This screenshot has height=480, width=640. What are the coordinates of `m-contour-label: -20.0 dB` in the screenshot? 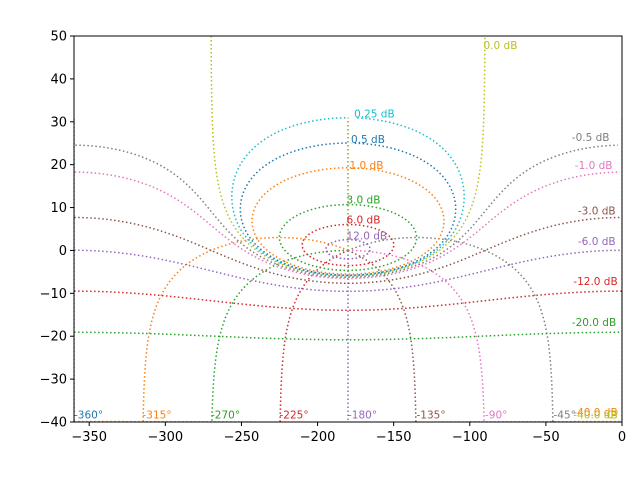 It's located at (594, 323).